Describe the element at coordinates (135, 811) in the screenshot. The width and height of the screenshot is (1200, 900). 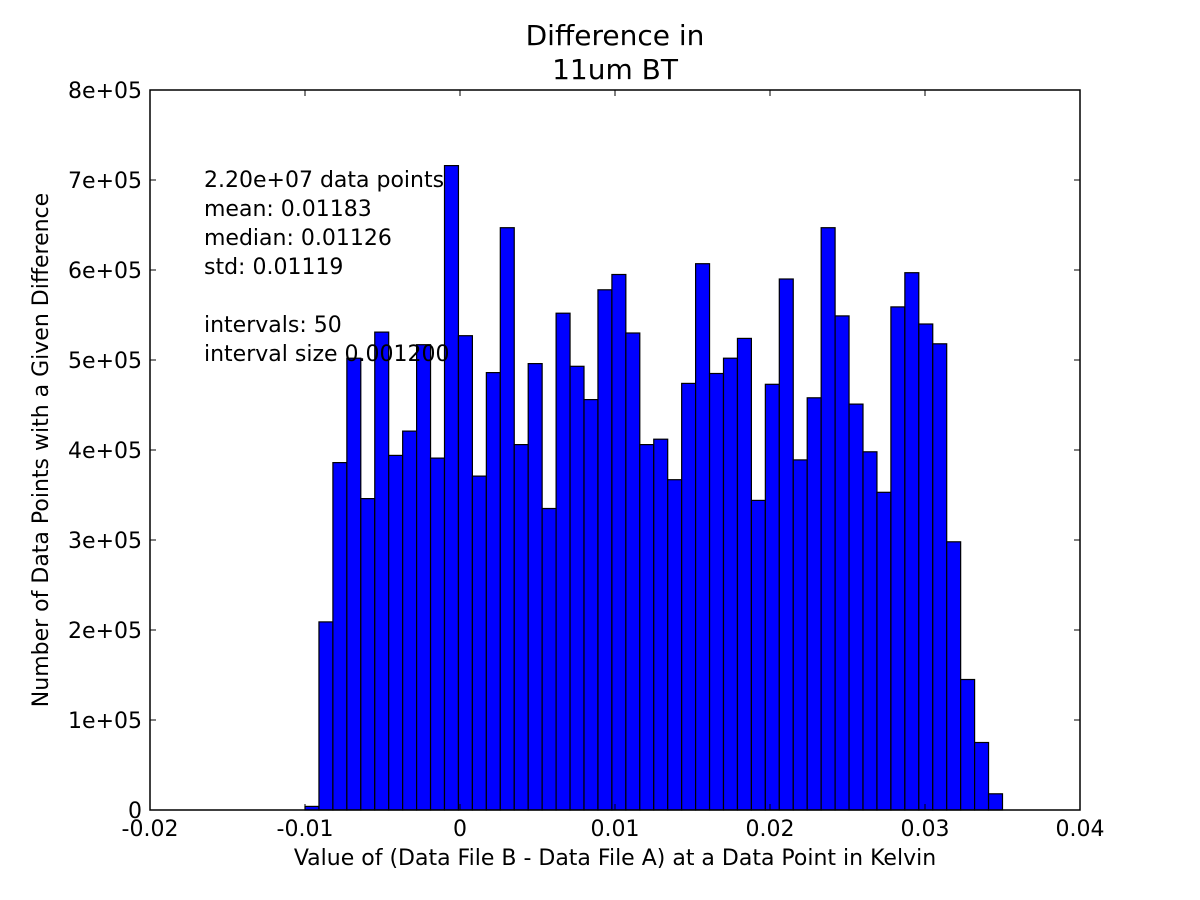
I see `y-tick-label: 0` at that location.